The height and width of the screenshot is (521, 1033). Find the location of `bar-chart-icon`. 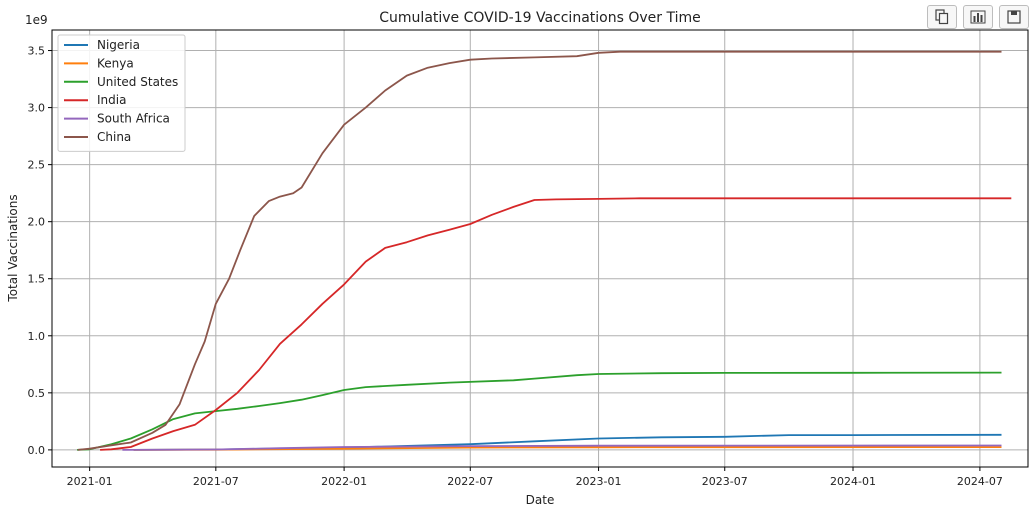

bar-chart-icon is located at coordinates (978, 17).